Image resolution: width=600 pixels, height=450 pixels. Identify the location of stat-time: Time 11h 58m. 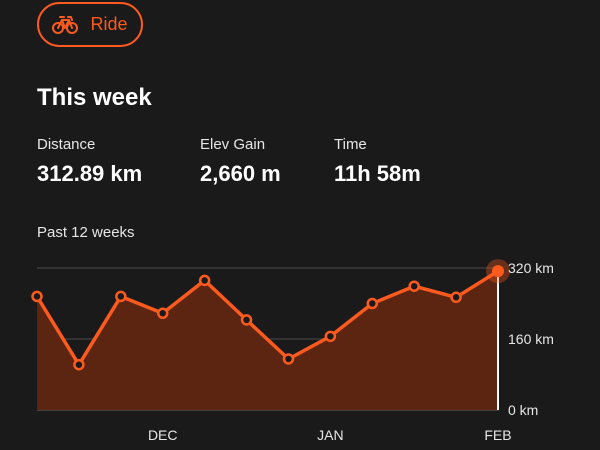
(377, 161).